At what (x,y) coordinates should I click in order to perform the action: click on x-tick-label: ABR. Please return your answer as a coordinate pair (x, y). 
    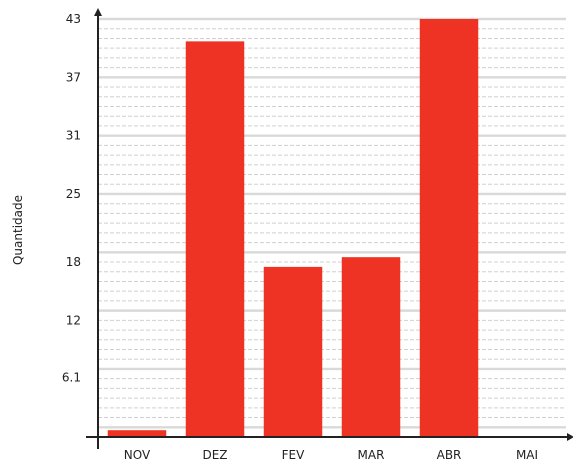
    Looking at the image, I should click on (449, 455).